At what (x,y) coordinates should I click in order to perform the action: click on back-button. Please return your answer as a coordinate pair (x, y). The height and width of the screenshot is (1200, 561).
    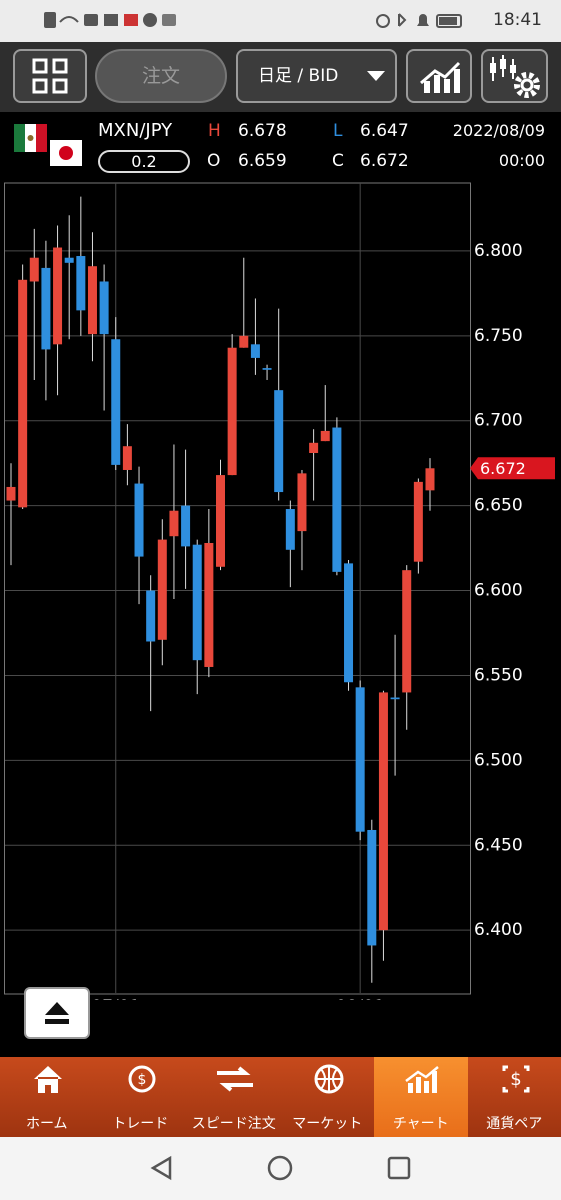
    Looking at the image, I should click on (161, 1168).